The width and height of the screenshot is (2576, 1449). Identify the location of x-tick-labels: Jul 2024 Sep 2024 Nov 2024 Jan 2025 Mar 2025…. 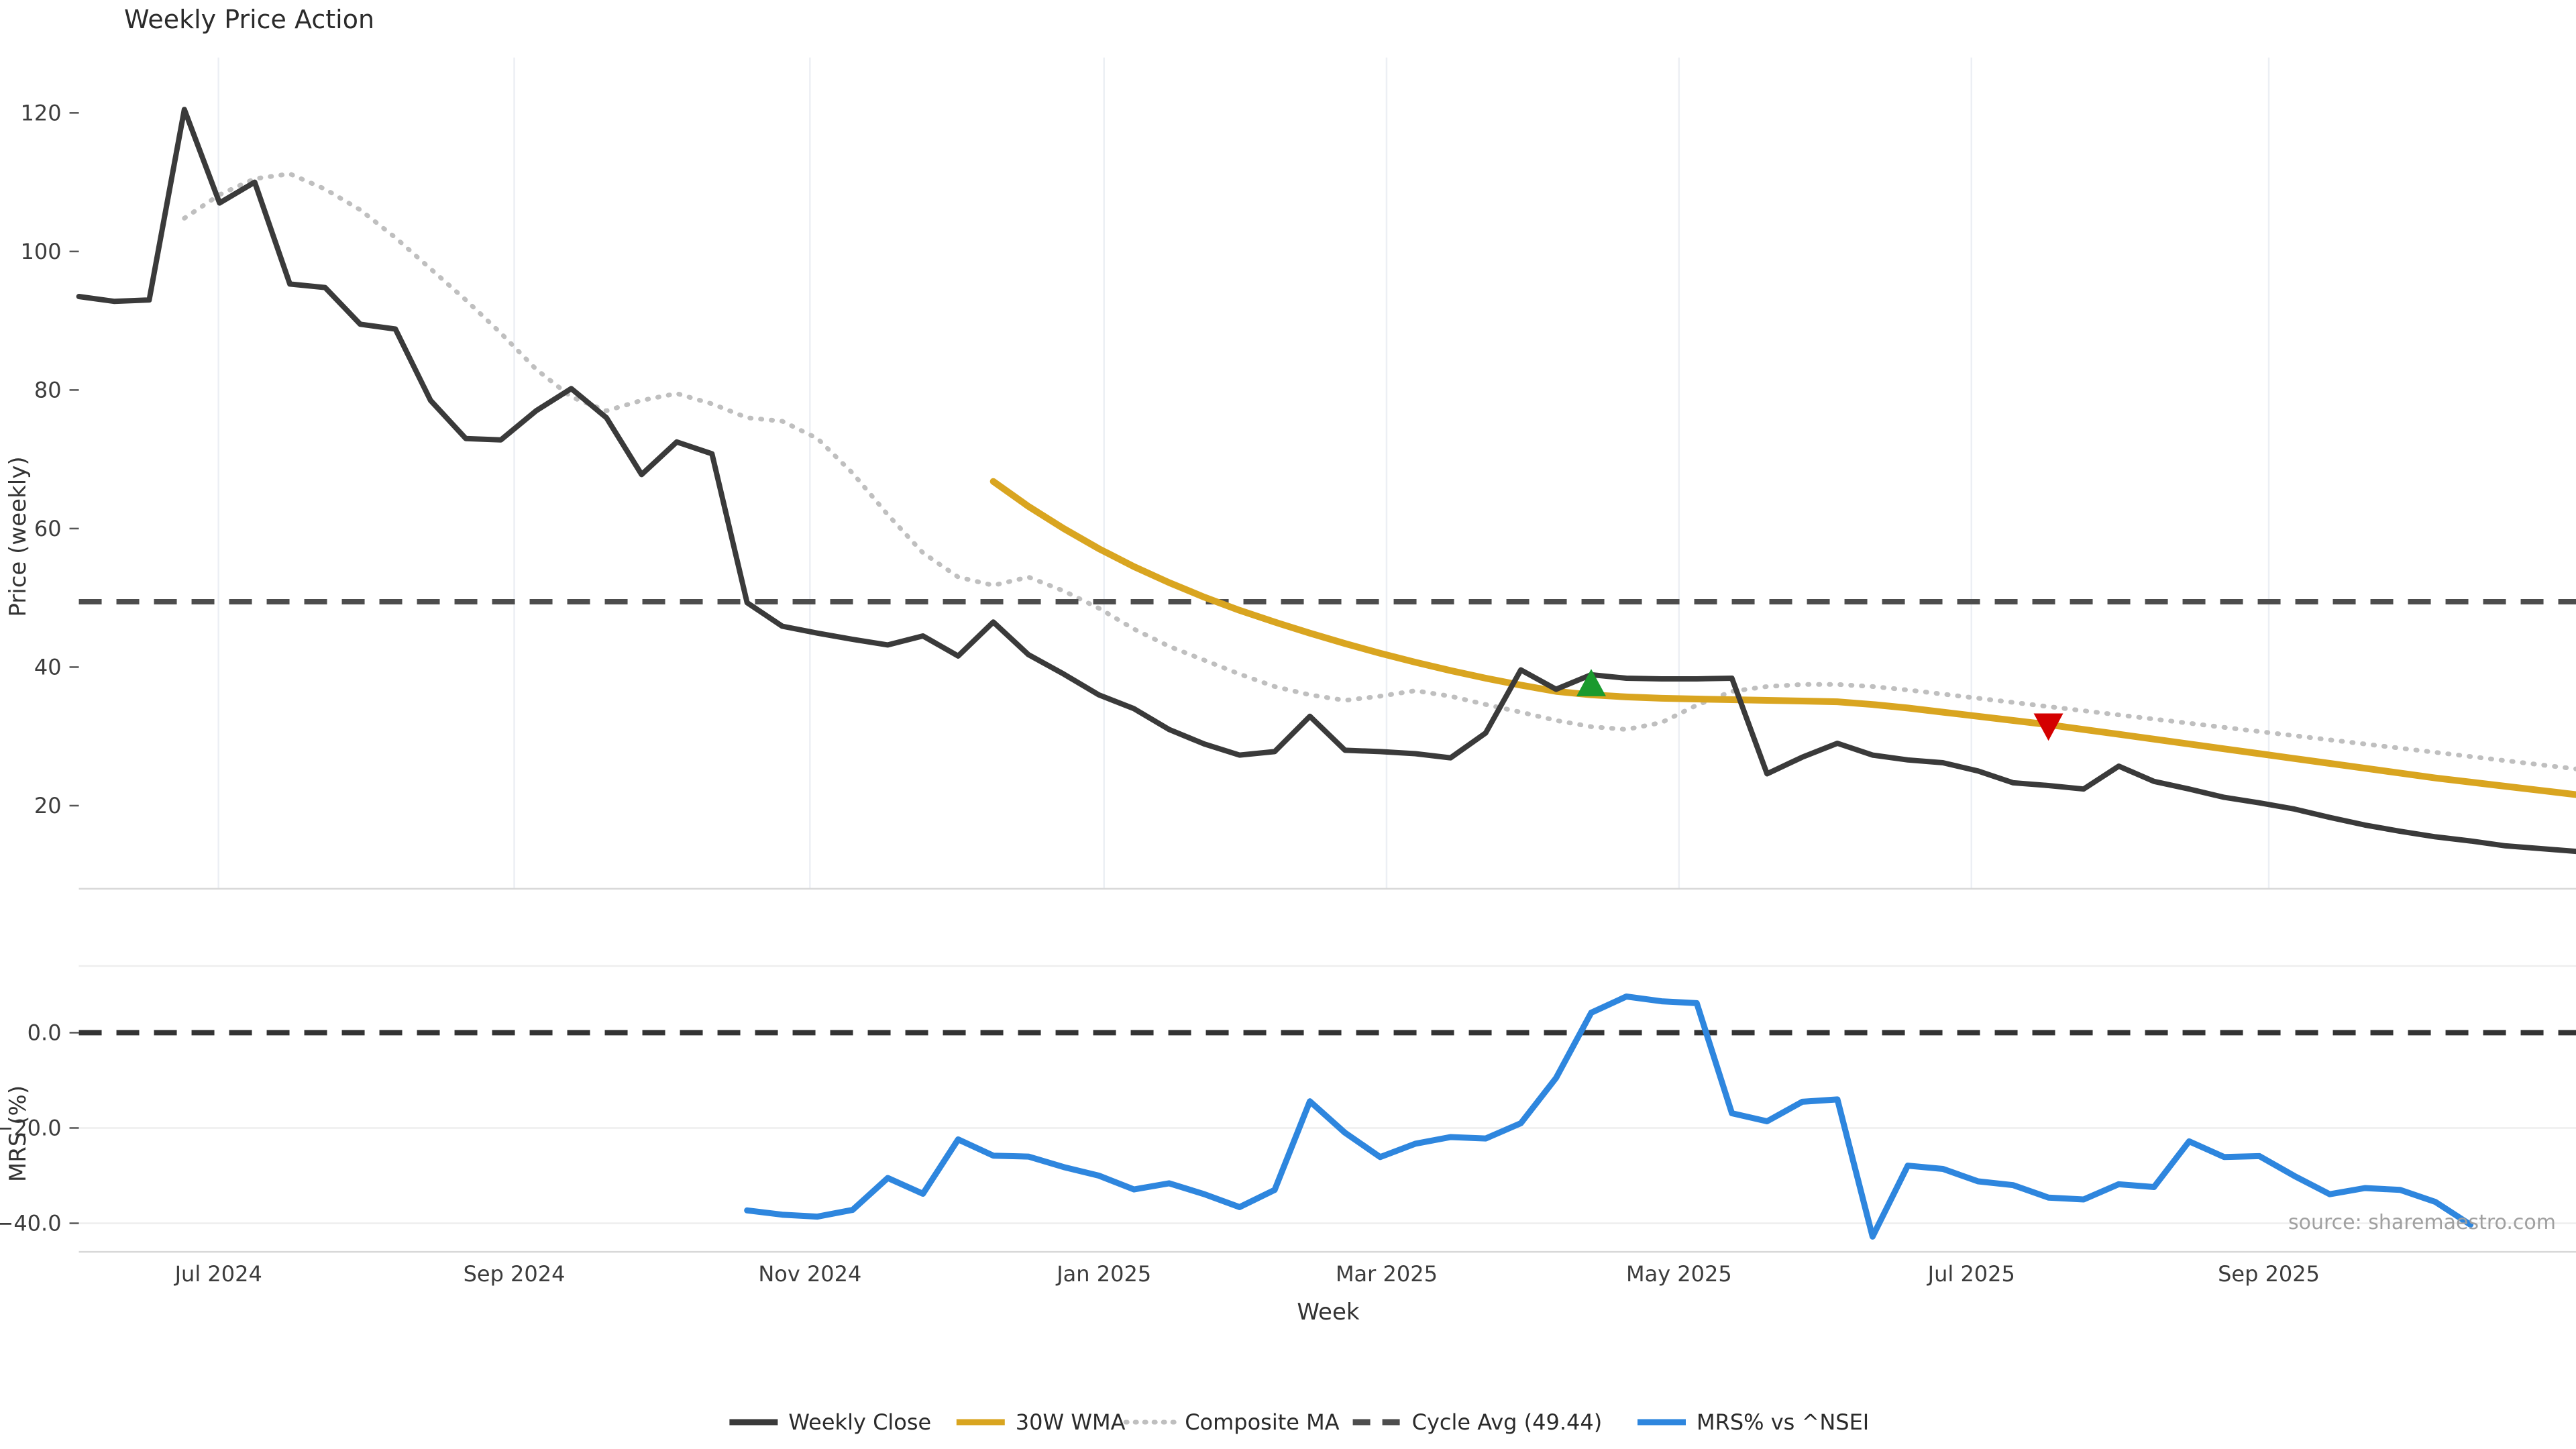
(1247, 1274).